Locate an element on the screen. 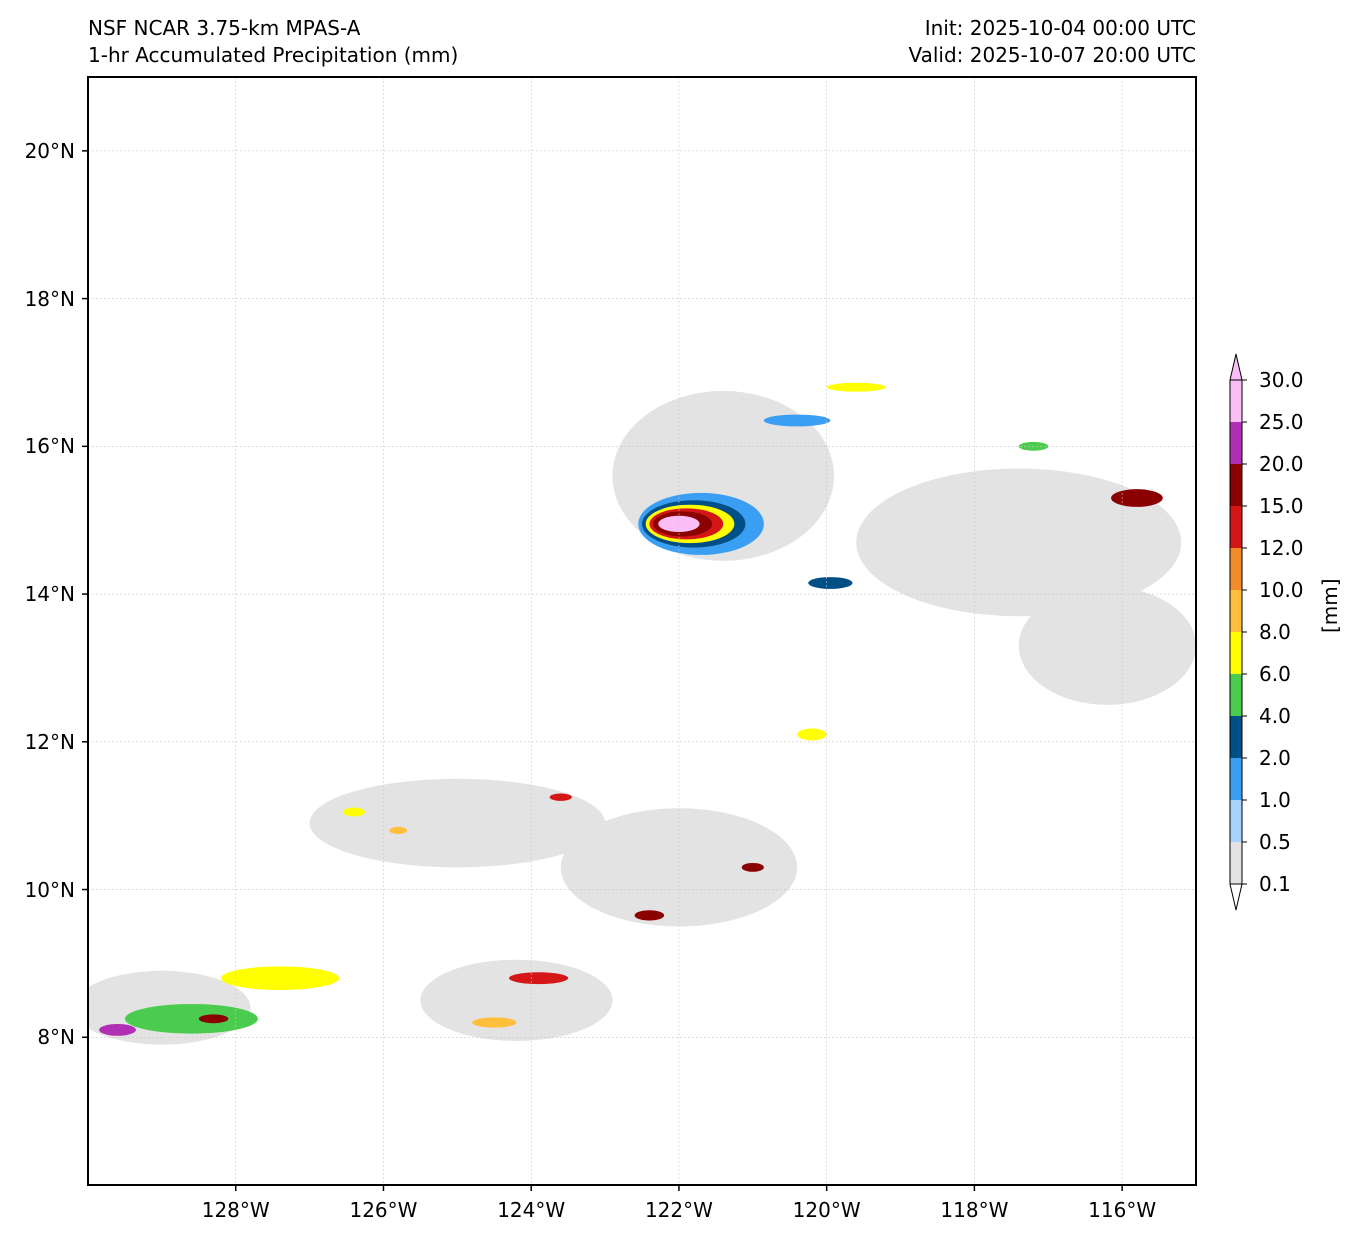 This screenshot has height=1239, width=1360. colorbar-extend-min is located at coordinates (1236, 897).